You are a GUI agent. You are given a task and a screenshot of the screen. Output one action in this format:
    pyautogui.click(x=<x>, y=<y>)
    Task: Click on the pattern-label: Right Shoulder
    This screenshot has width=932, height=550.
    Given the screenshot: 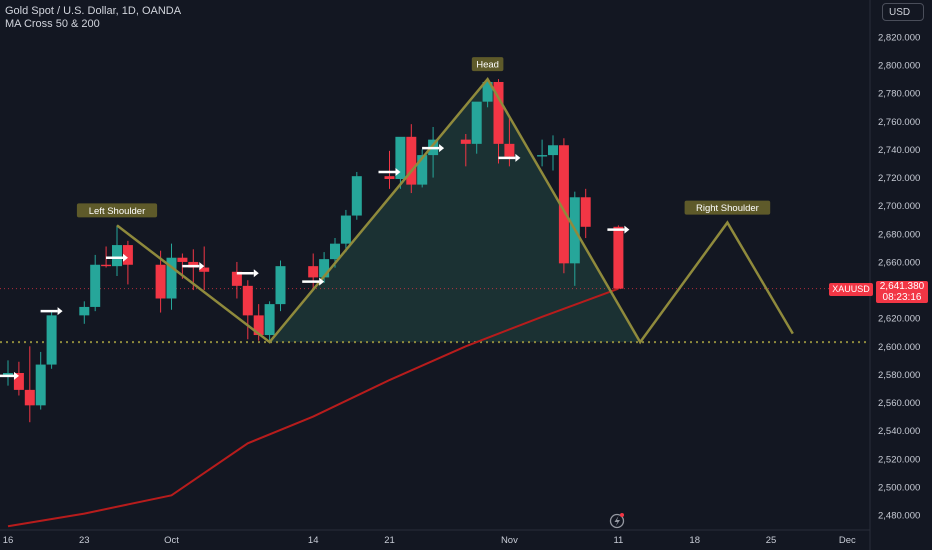 What is the action you would take?
    pyautogui.click(x=727, y=207)
    